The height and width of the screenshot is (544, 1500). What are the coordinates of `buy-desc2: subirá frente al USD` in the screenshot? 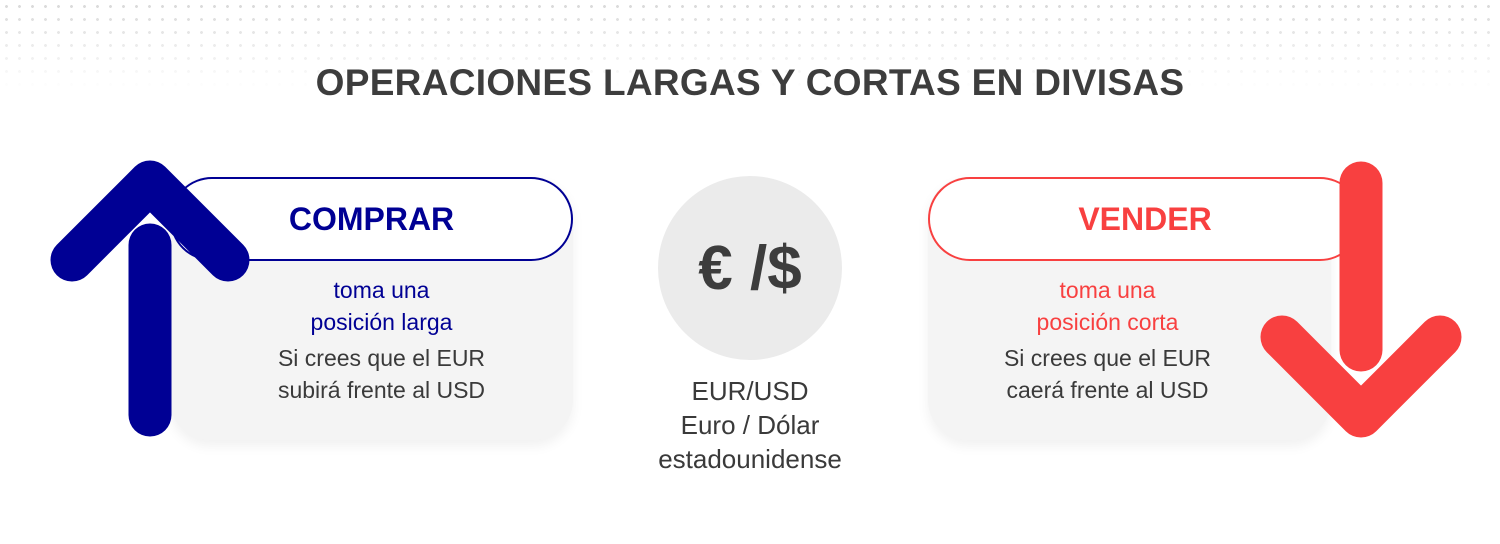 It's located at (381, 390).